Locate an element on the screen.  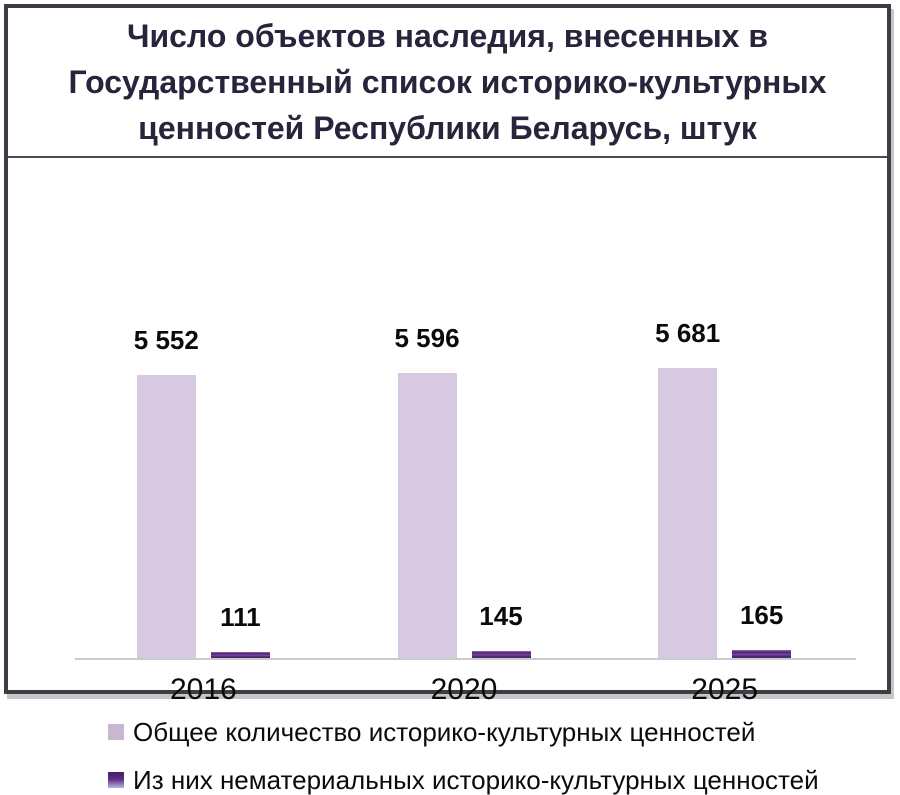
value-label-total-2025: 5 681 is located at coordinates (688, 333).